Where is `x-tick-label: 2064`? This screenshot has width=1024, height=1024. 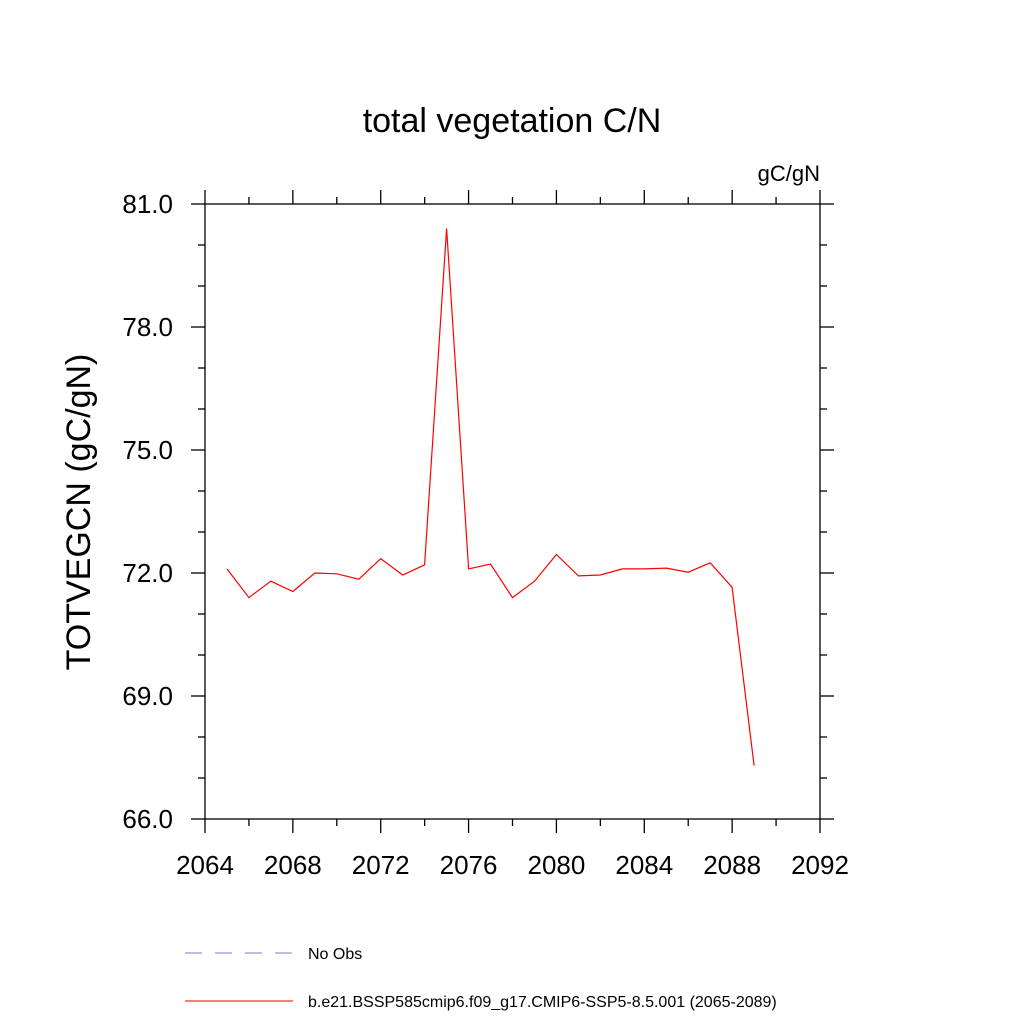
x-tick-label: 2064 is located at coordinates (205, 865).